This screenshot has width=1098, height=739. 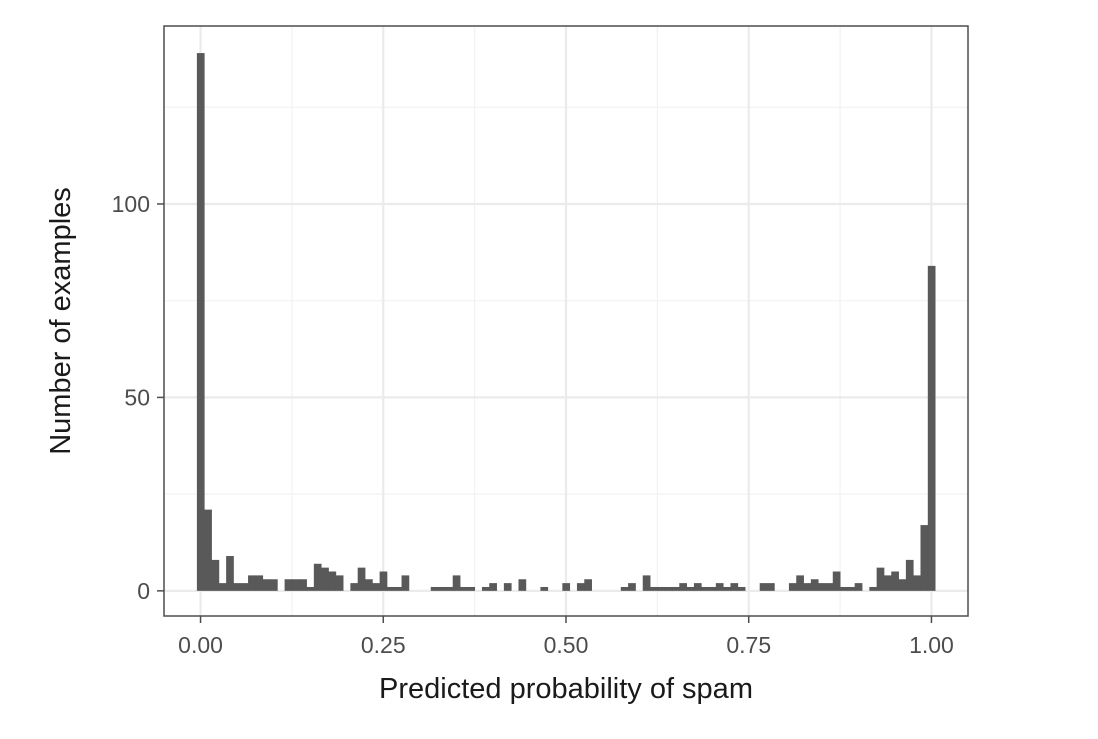 I want to click on y-tick-label: 0, so click(x=143, y=591).